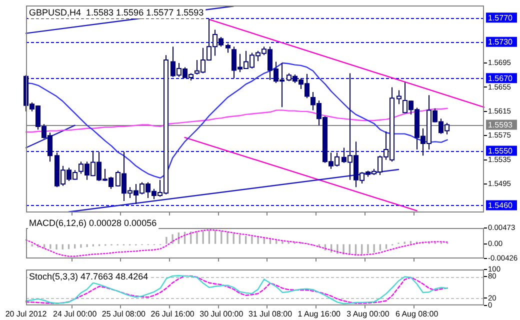  Describe the element at coordinates (222, 313) in the screenshot. I see `x-tick-label: 30 Jul 00:00` at that location.